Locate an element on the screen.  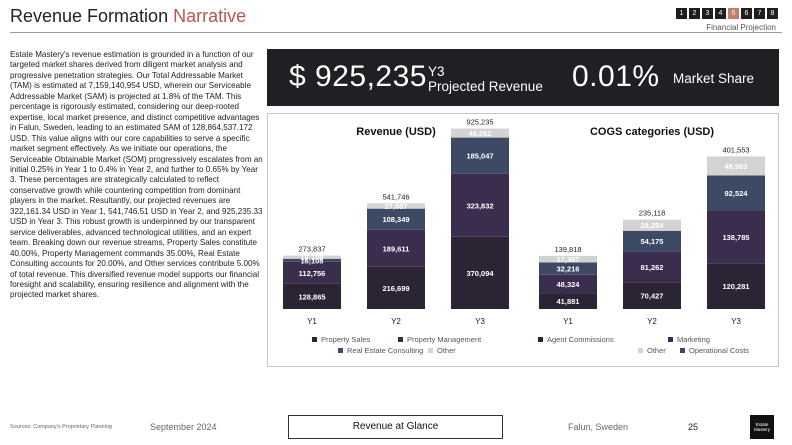
revenue-at-glance-button: Revenue at Glance is located at coordinates (395, 427).